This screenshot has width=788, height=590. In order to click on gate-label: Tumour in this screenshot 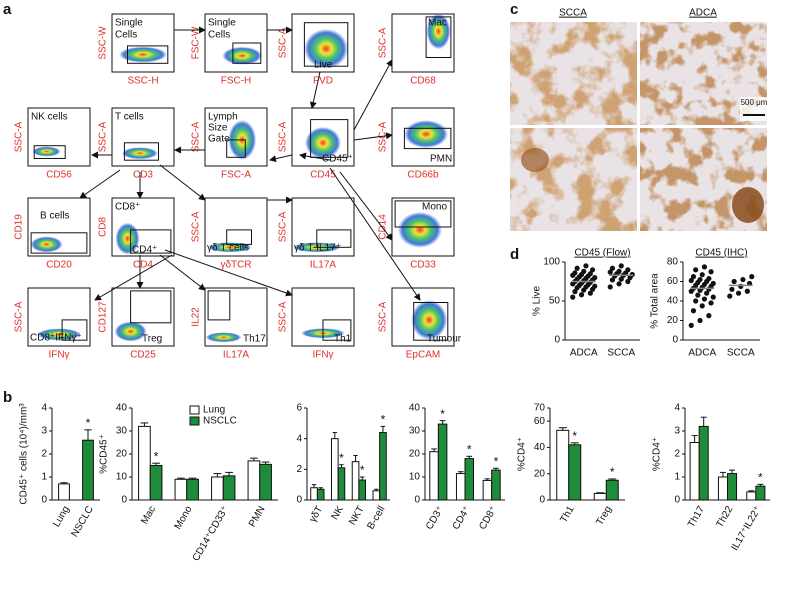, I will do `click(444, 339)`.